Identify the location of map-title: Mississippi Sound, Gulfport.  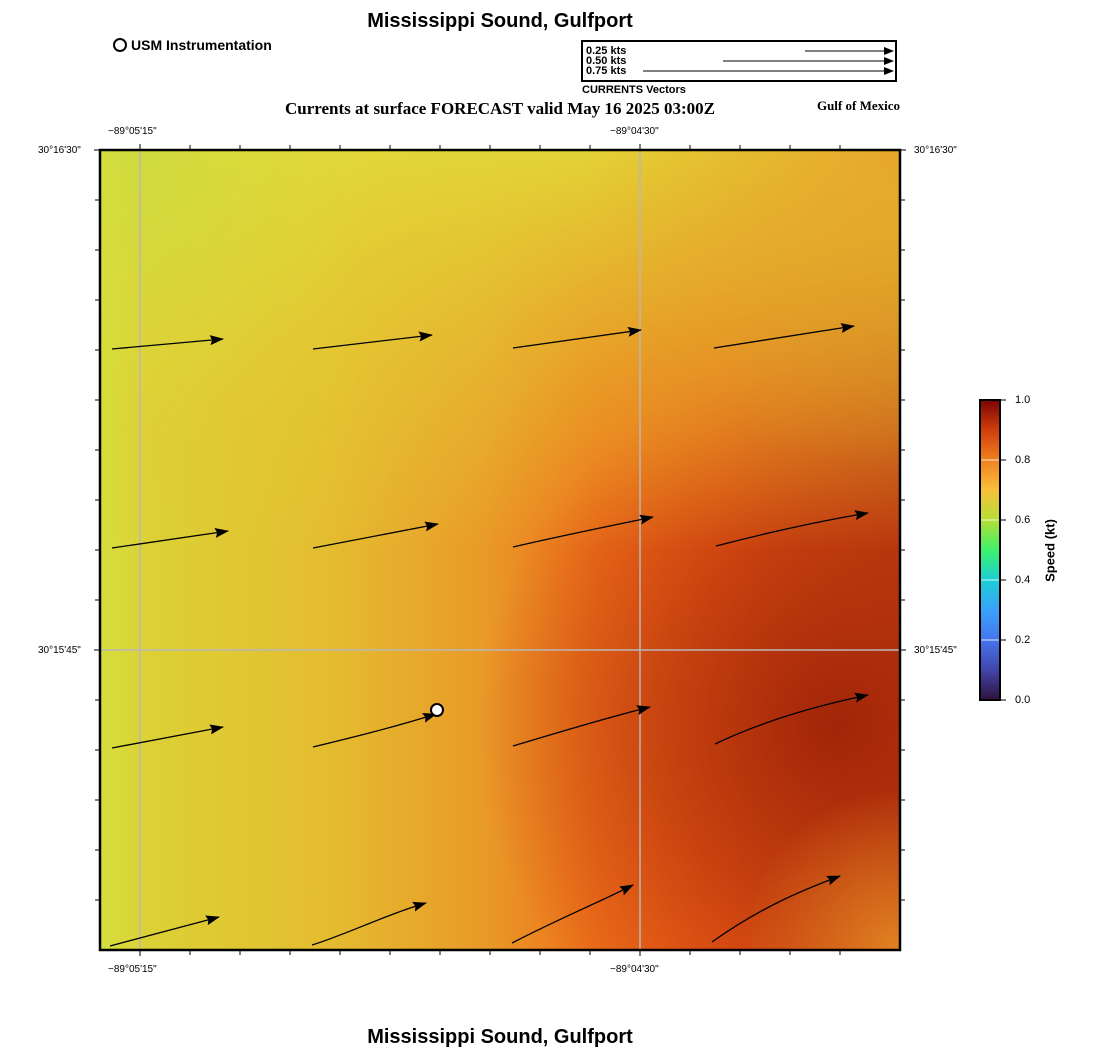
(500, 21).